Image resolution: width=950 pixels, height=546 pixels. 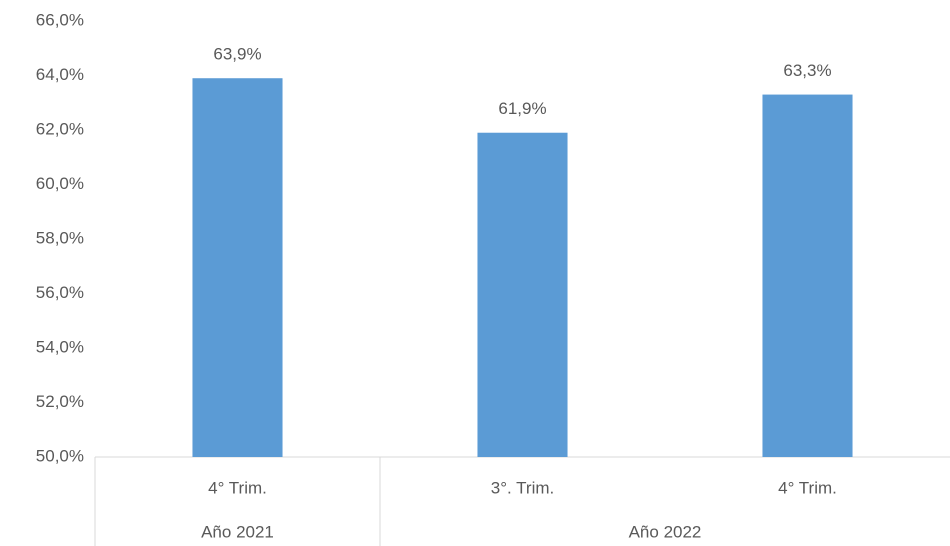 What do you see at coordinates (60, 401) in the screenshot?
I see `y-tick-label: 52,0%` at bounding box center [60, 401].